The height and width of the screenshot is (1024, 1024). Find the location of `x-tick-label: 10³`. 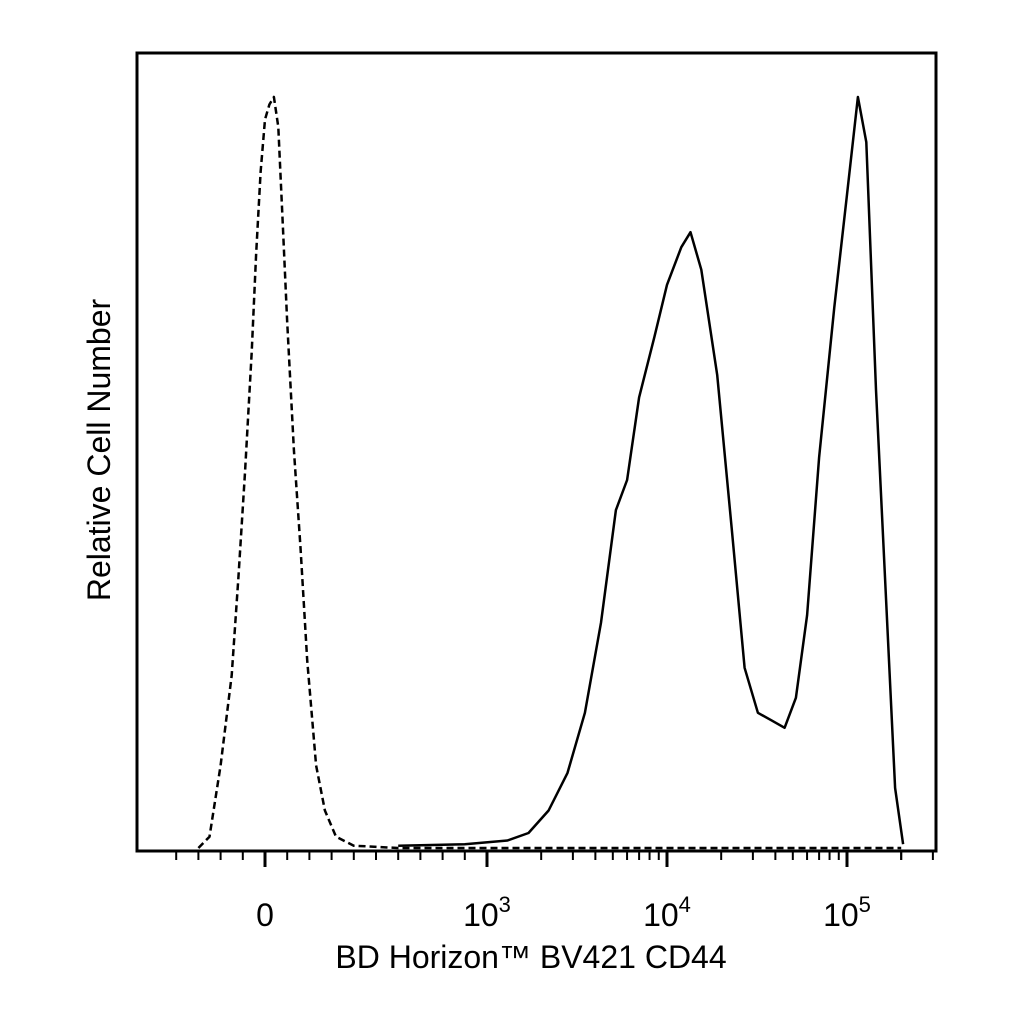

x-tick-label: 10³ is located at coordinates (487, 912).